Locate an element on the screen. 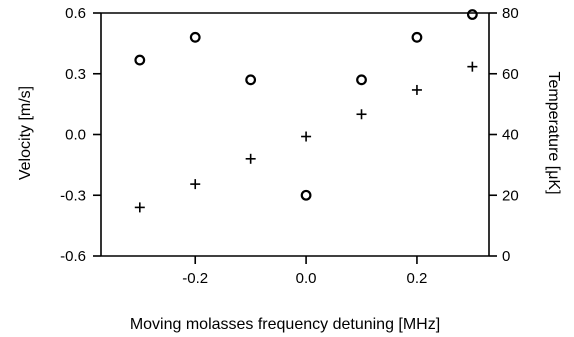 The height and width of the screenshot is (337, 574). x-axis-title: Moving molasses frequency detuning [MHz] is located at coordinates (285, 324).